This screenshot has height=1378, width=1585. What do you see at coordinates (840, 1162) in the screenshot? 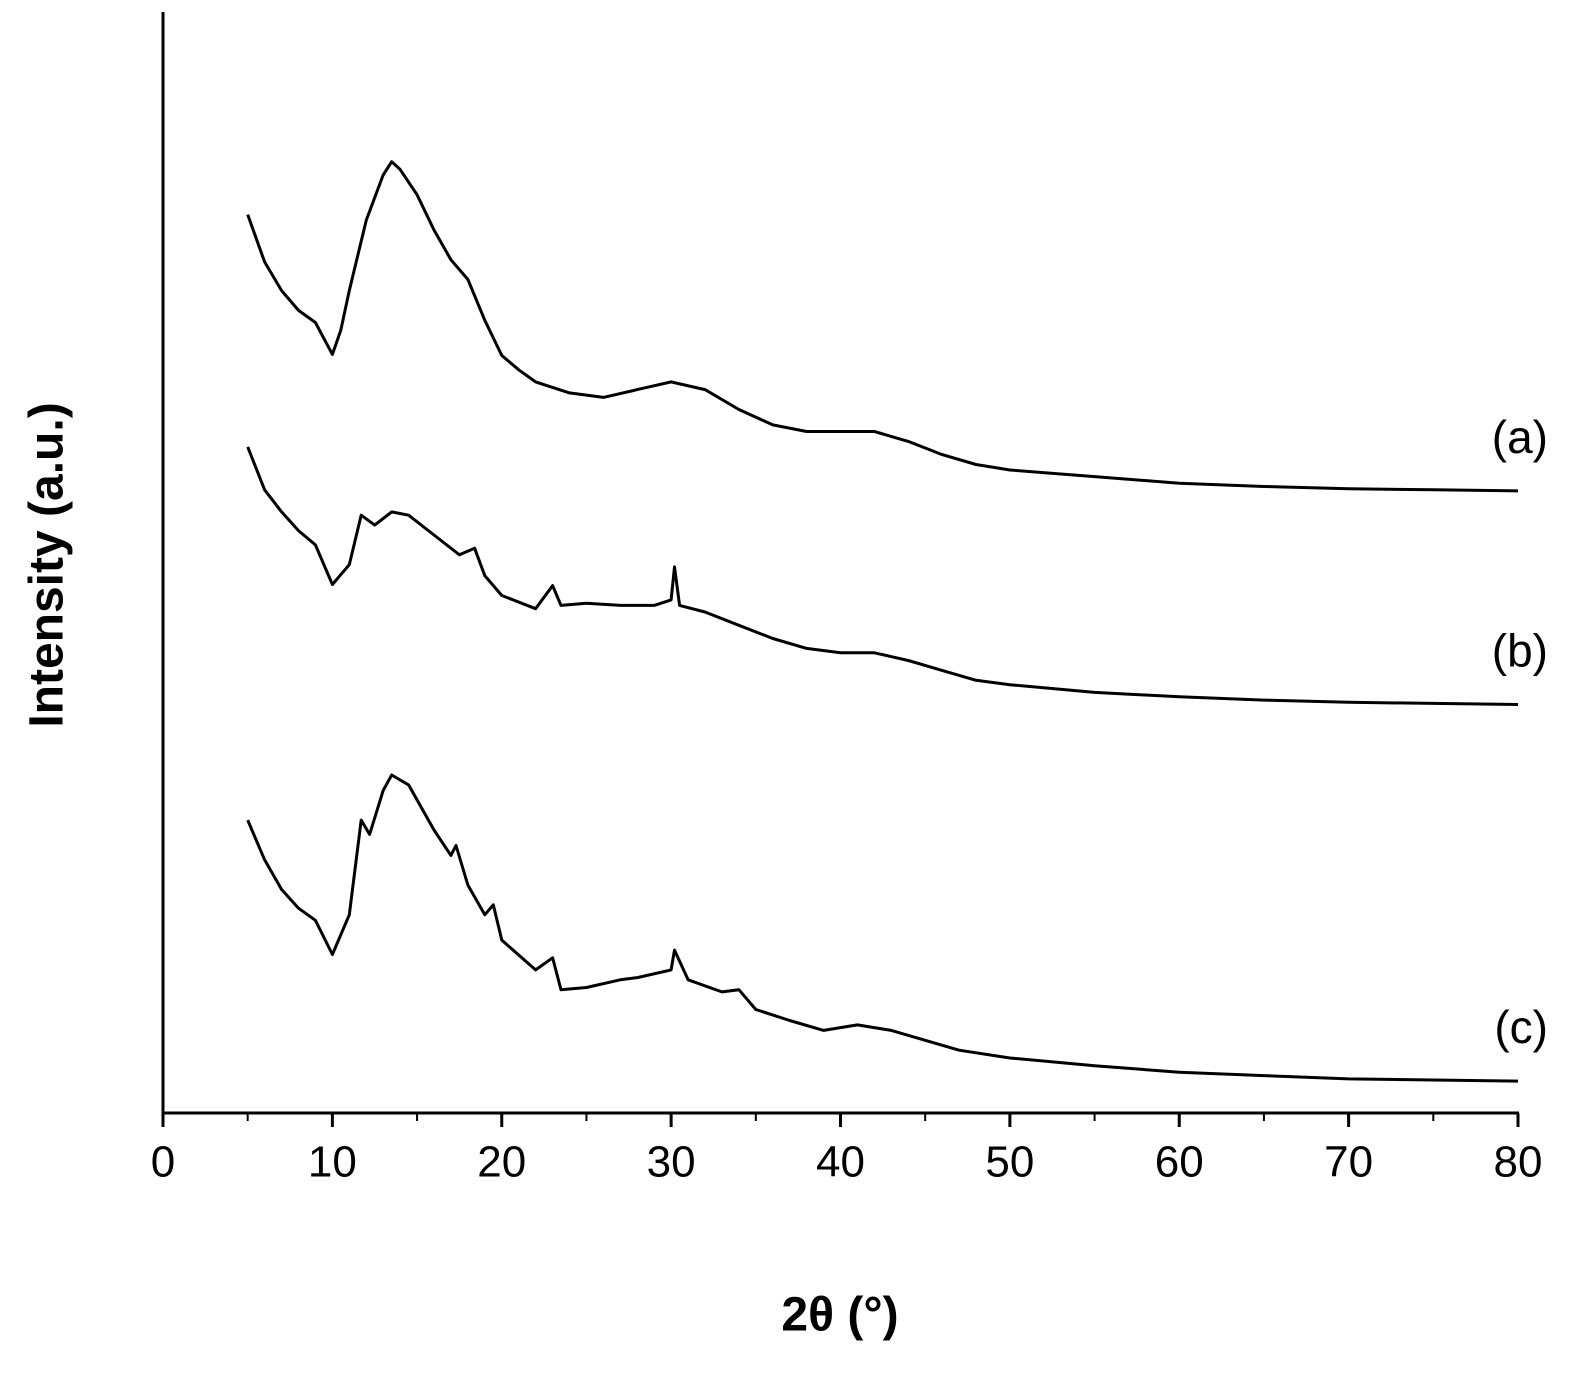
I see `x-tick-label: 40` at bounding box center [840, 1162].